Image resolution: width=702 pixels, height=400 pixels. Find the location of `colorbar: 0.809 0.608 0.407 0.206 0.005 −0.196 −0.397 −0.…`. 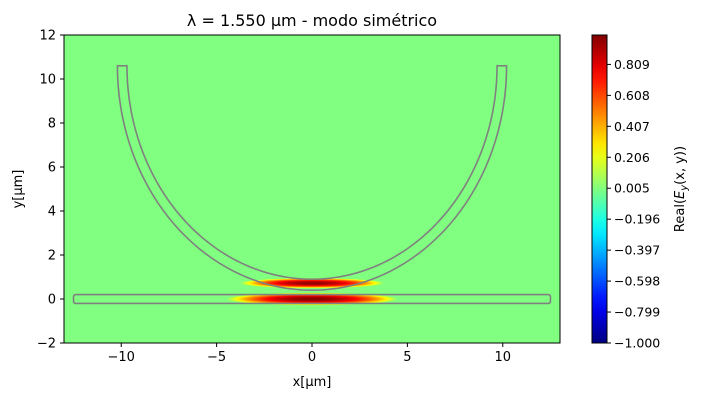

colorbar: 0.809 0.608 0.407 0.206 0.005 −0.196 −0.397 −0.… is located at coordinates (640, 192).